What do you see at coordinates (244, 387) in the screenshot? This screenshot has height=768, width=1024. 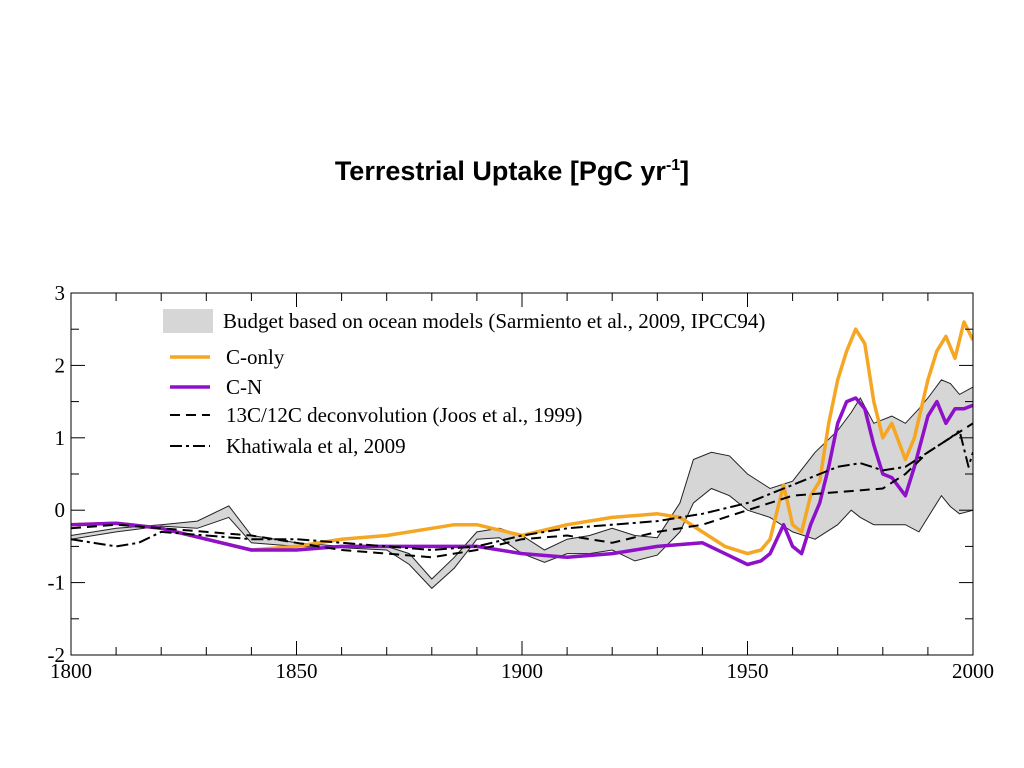 I see `legend-label: C-N` at bounding box center [244, 387].